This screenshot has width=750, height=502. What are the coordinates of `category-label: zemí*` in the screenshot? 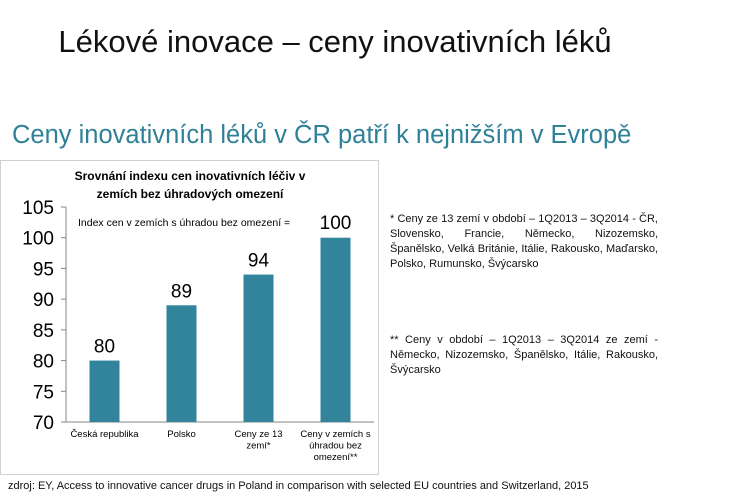 It's located at (258, 446).